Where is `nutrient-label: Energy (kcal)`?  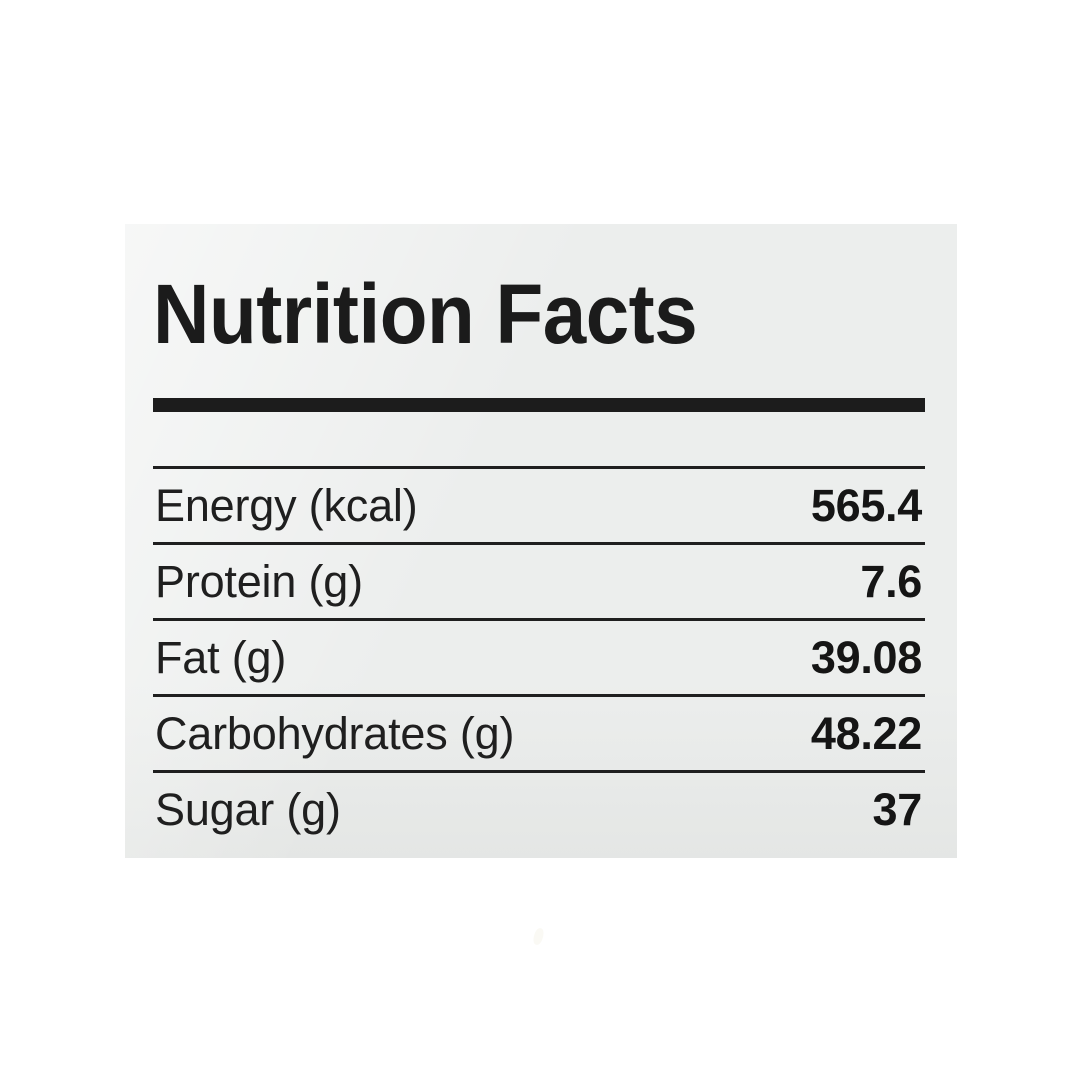 nutrient-label: Energy (kcal) is located at coordinates (286, 505).